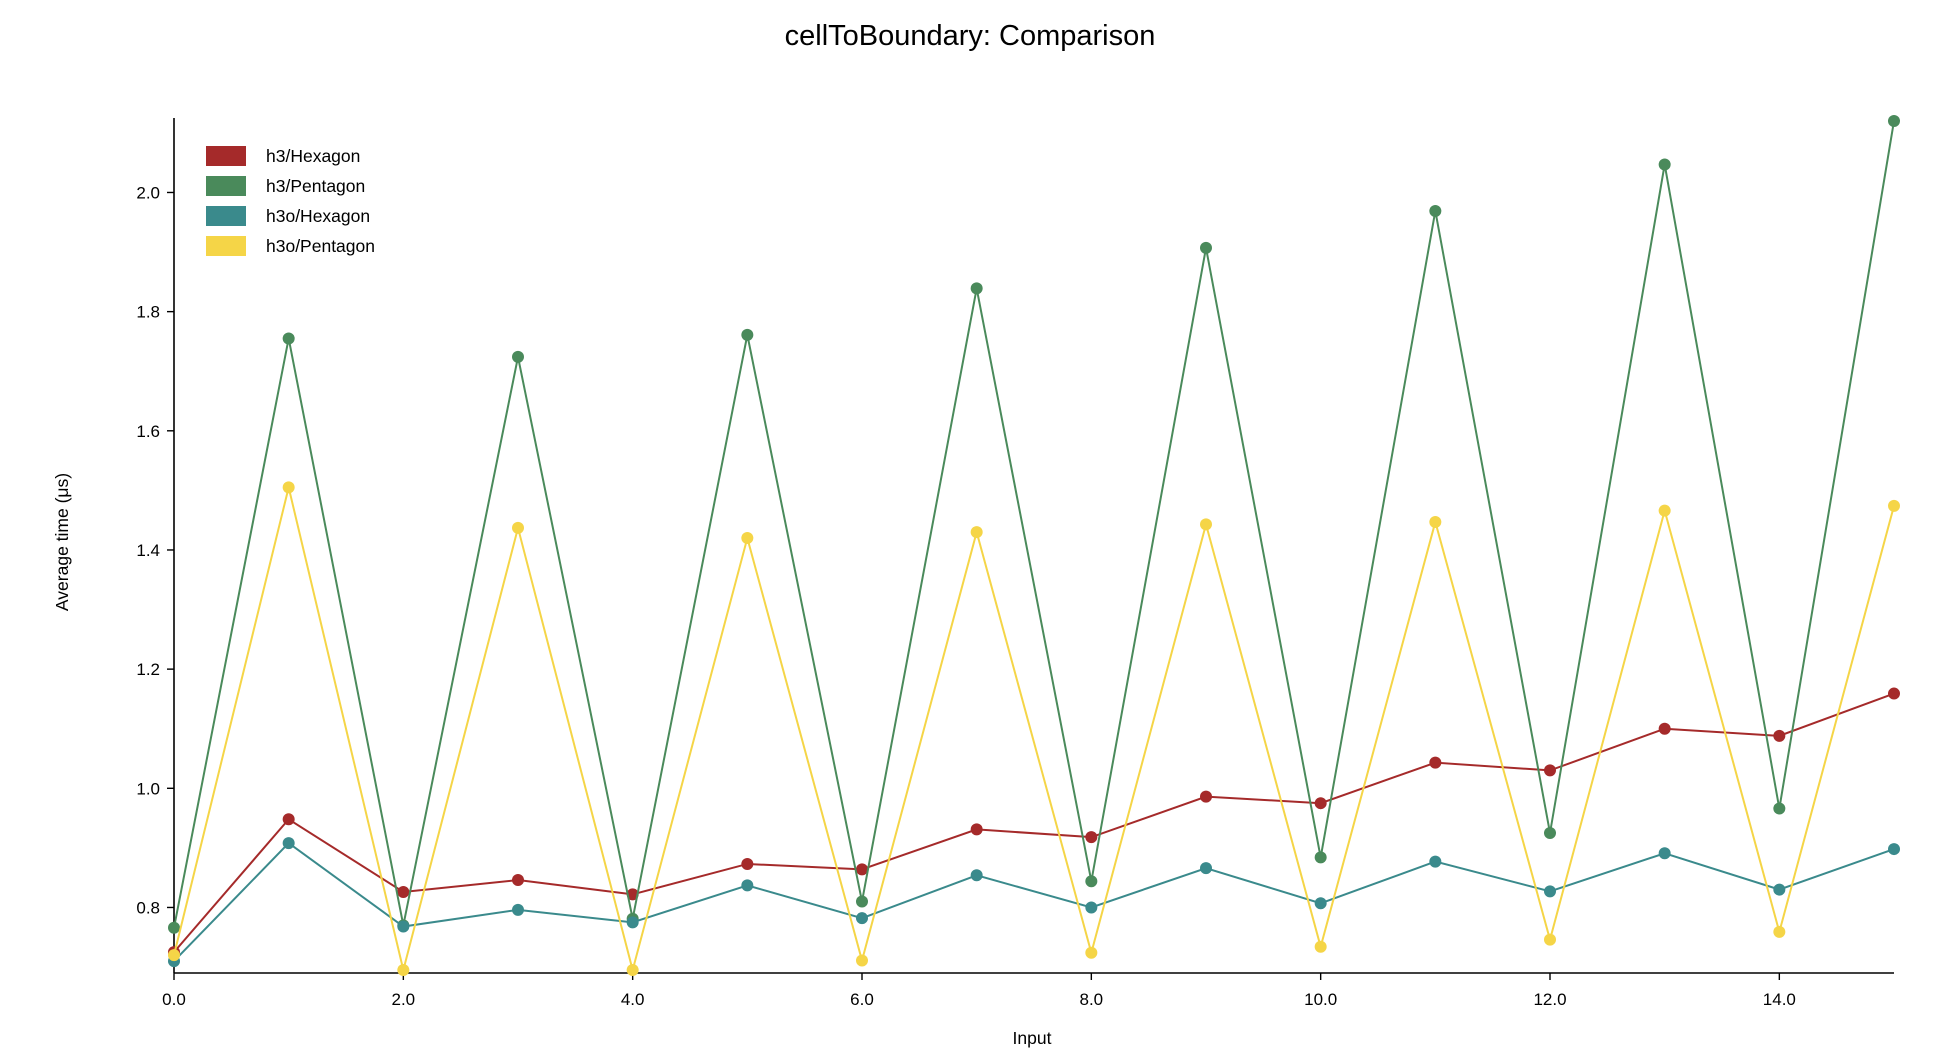 This screenshot has height=1060, width=1954. Describe the element at coordinates (315, 186) in the screenshot. I see `legend-label: h3/Pentagon` at that location.